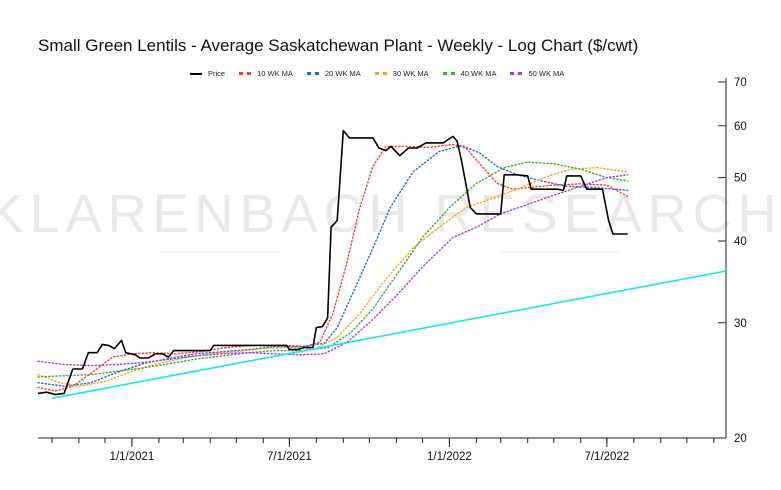  I want to click on y-tick-label: 70, so click(740, 83).